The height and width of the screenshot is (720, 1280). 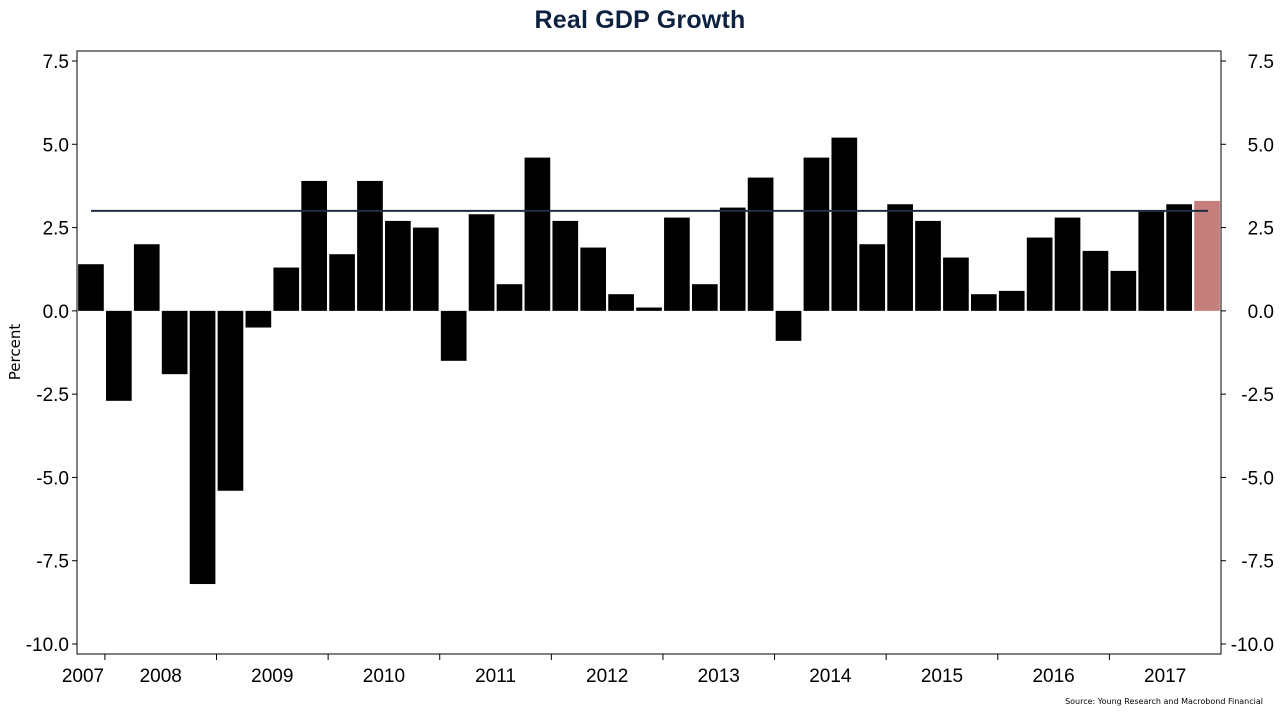 What do you see at coordinates (56, 62) in the screenshot?
I see `y-tick-label-left: 7.5` at bounding box center [56, 62].